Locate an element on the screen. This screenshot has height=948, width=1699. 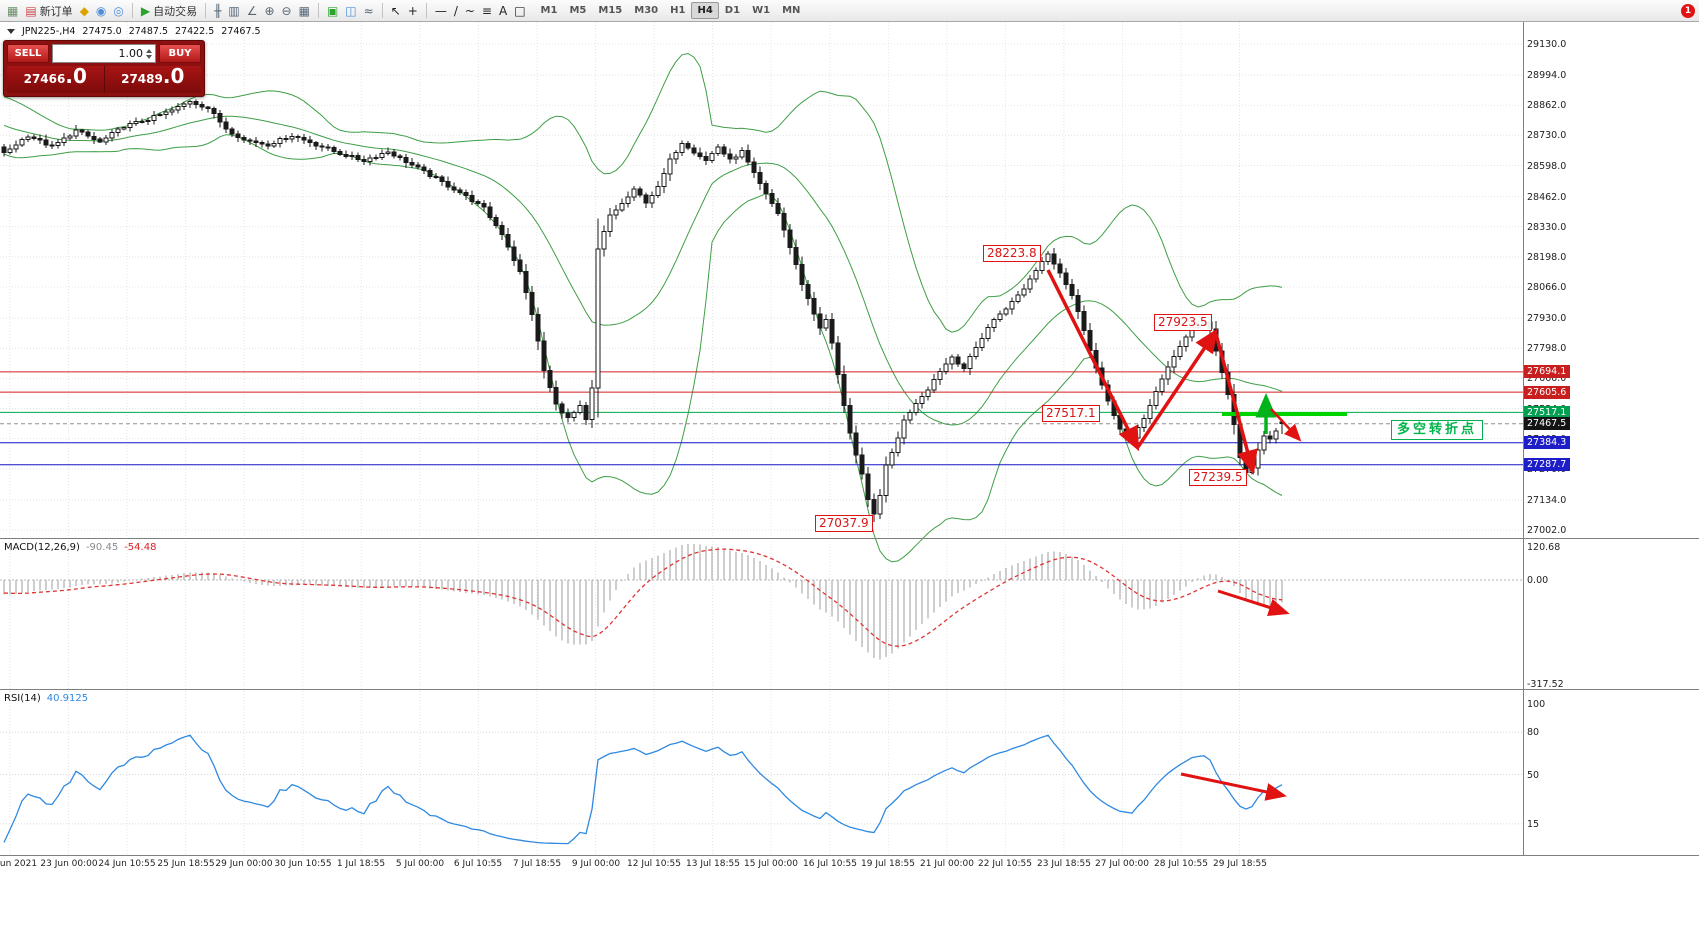
new-chart-icon: ▦ is located at coordinates (13, 10).